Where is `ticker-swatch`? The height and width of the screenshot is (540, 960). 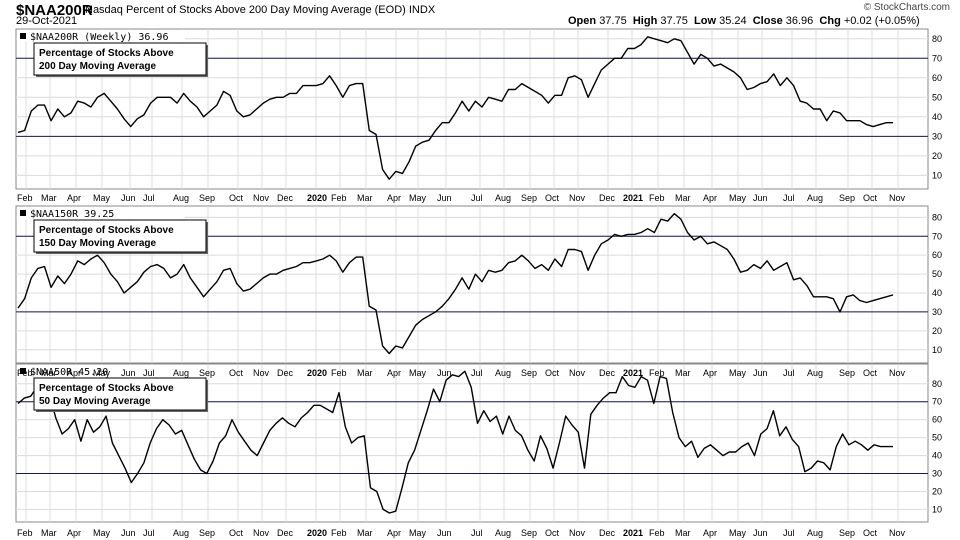
ticker-swatch is located at coordinates (23, 371).